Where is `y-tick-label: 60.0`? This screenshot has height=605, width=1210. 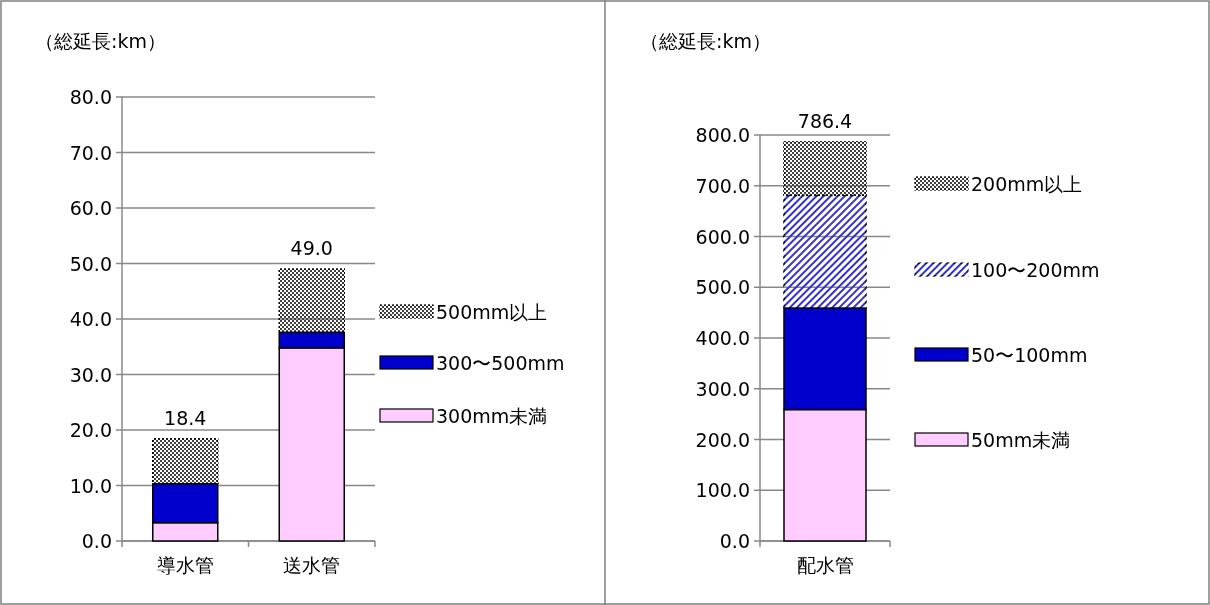 y-tick-label: 60.0 is located at coordinates (90, 208).